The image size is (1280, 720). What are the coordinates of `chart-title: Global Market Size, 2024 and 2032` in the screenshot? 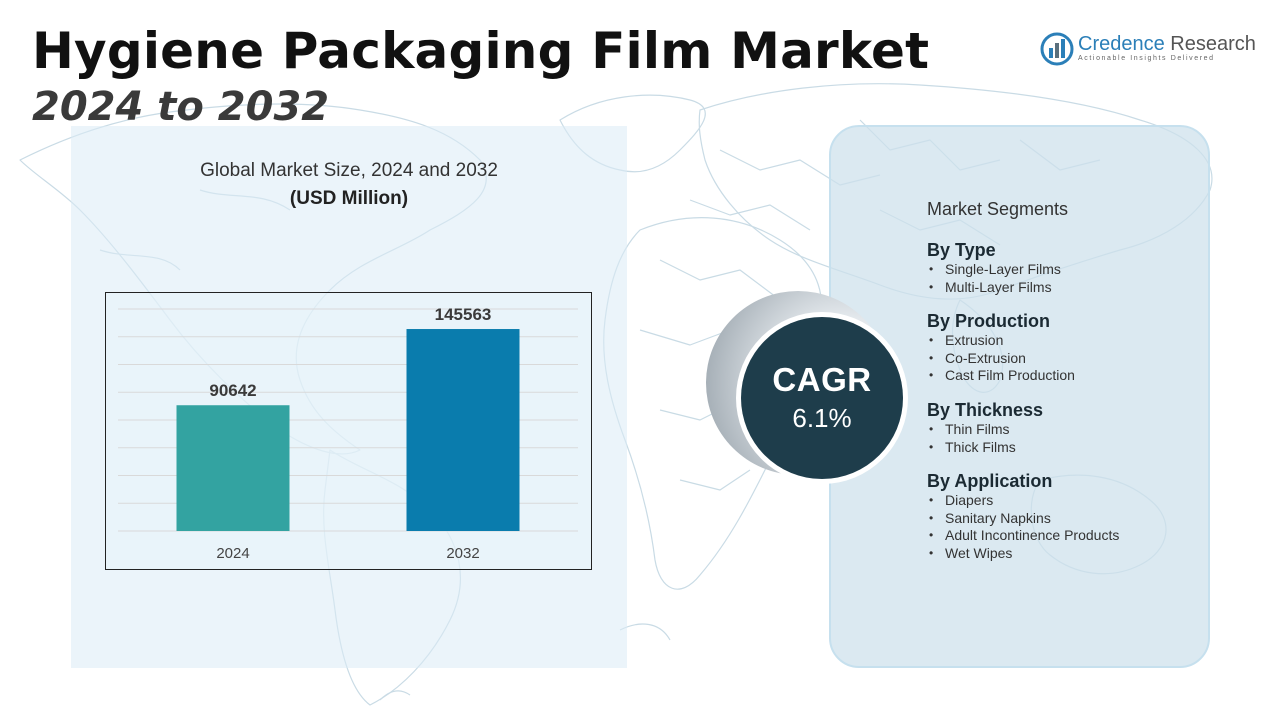 It's located at (349, 170).